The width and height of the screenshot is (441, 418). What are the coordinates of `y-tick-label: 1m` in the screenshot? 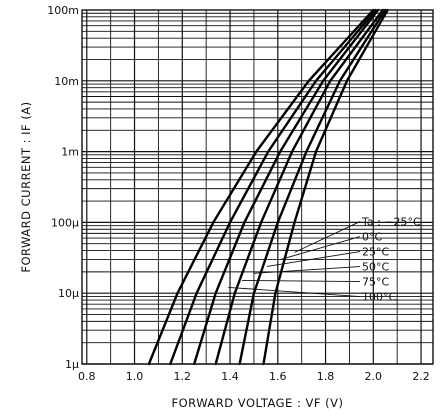 It's located at (70, 152).